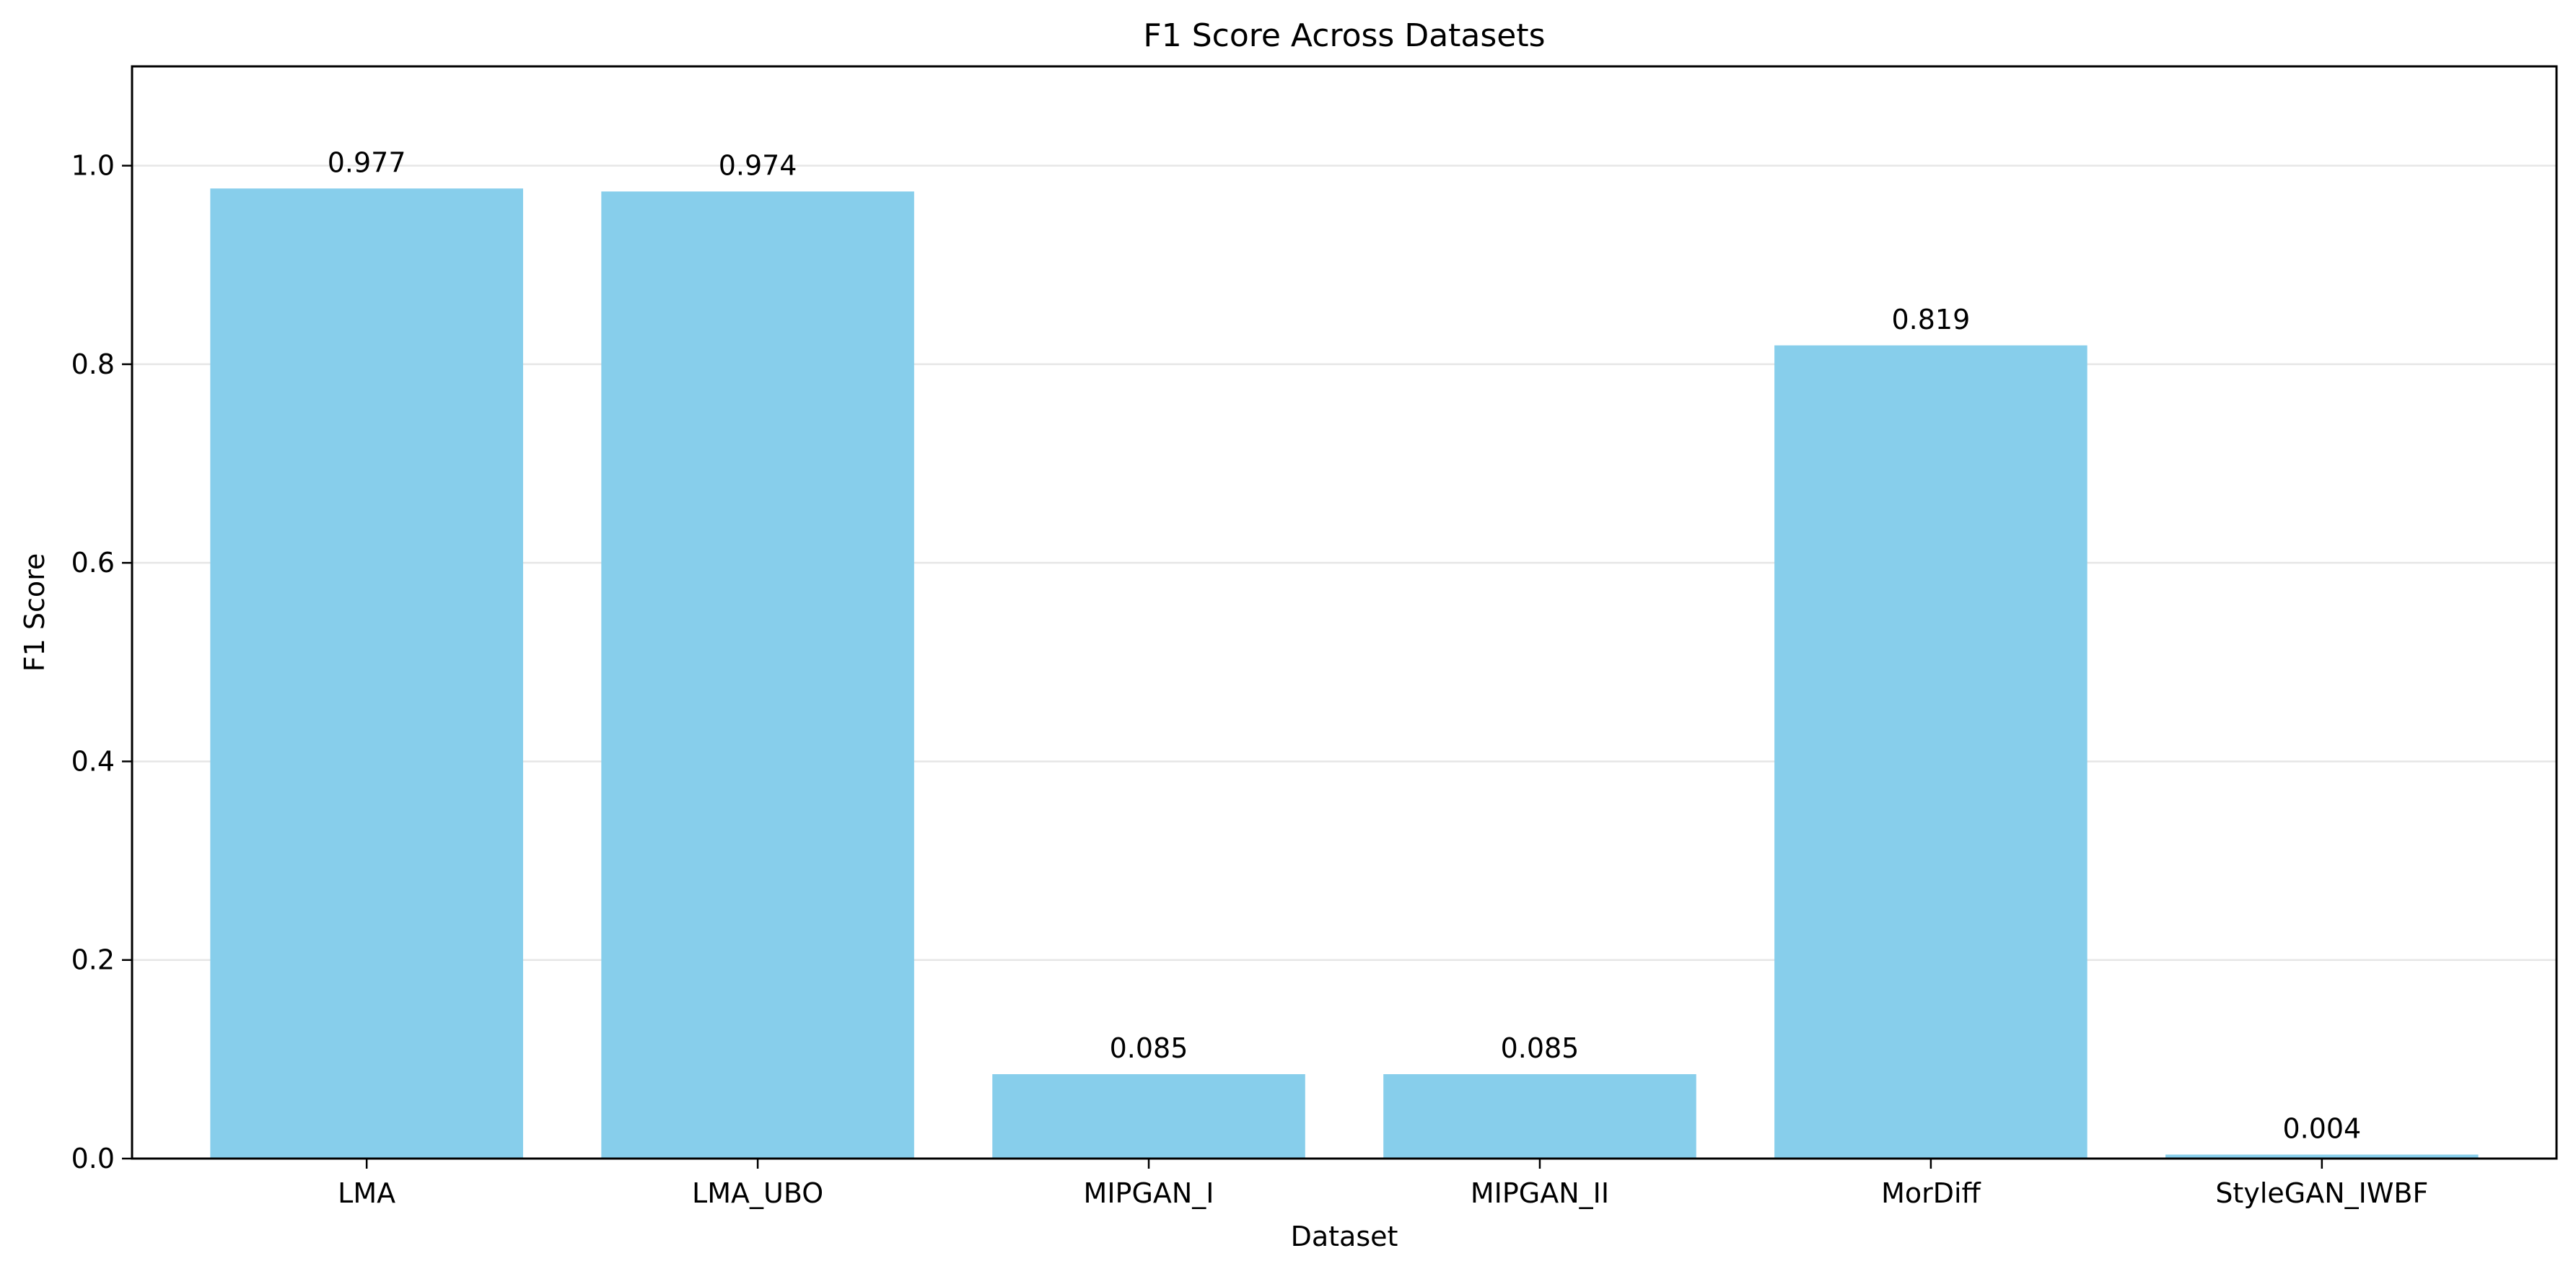 Image resolution: width=2576 pixels, height=1274 pixels. What do you see at coordinates (1931, 1193) in the screenshot?
I see `x-tick-label: MorDiff` at bounding box center [1931, 1193].